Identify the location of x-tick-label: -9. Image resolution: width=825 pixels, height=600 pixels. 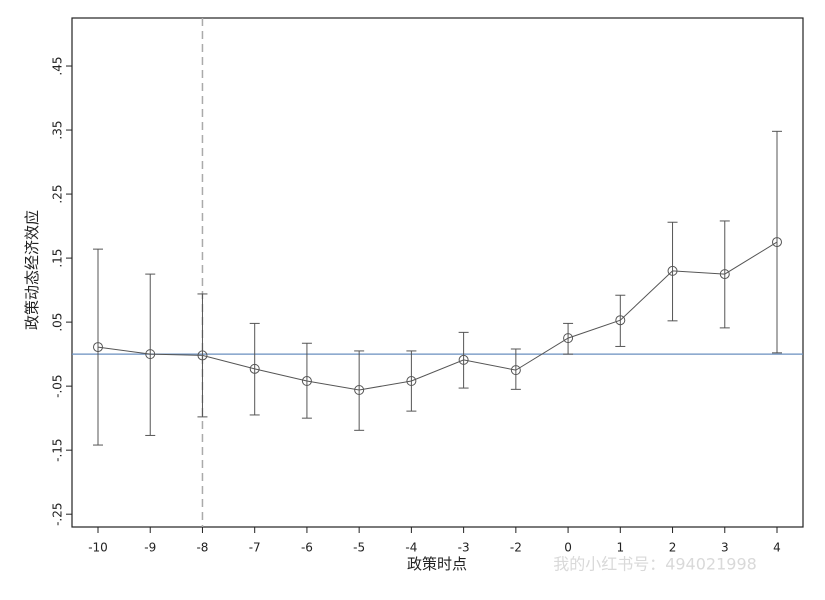
(150, 548).